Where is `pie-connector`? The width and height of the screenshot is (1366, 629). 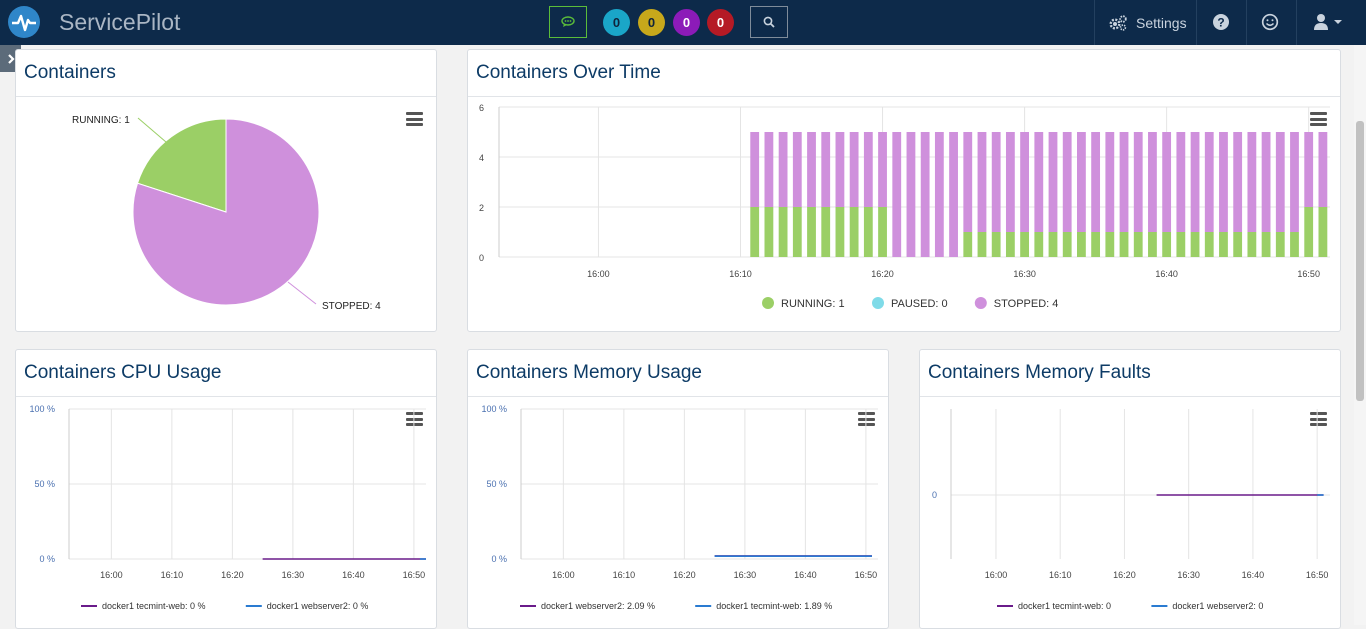 pie-connector is located at coordinates (302, 293).